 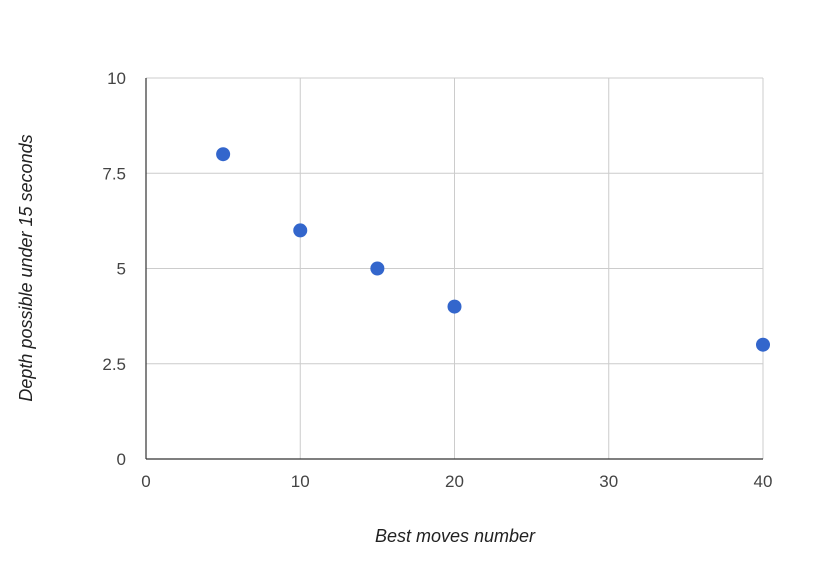 I want to click on x-tick-label: 30, so click(x=608, y=481).